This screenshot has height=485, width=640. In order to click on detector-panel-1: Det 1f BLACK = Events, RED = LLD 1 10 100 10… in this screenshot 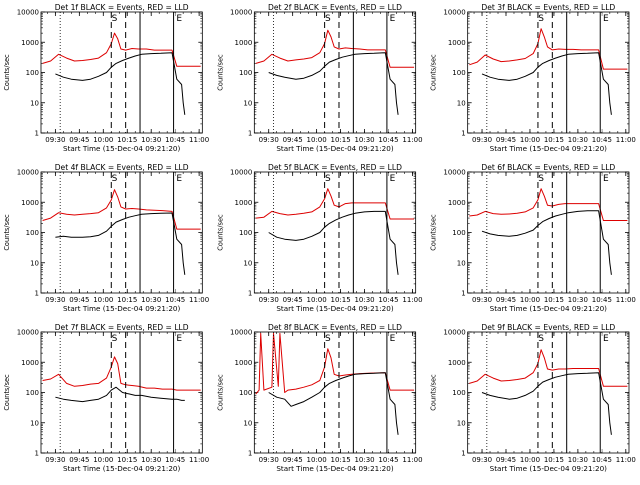, I will do `click(106, 78)`.